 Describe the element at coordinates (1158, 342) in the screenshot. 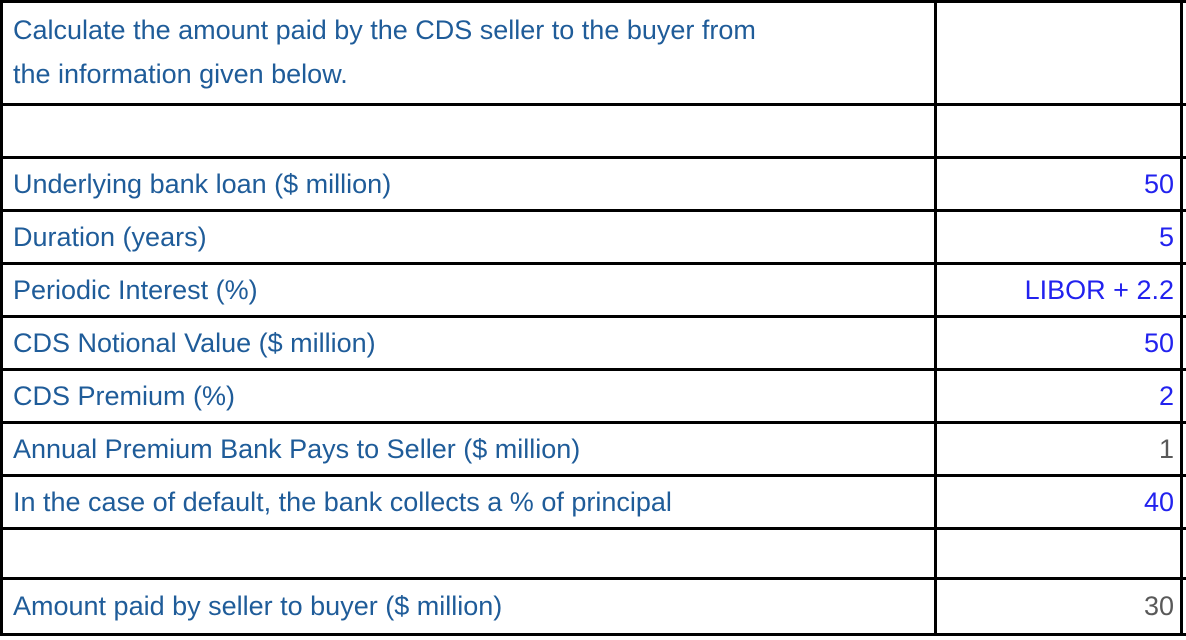

I see `cds-notional-value-value: 50` at that location.